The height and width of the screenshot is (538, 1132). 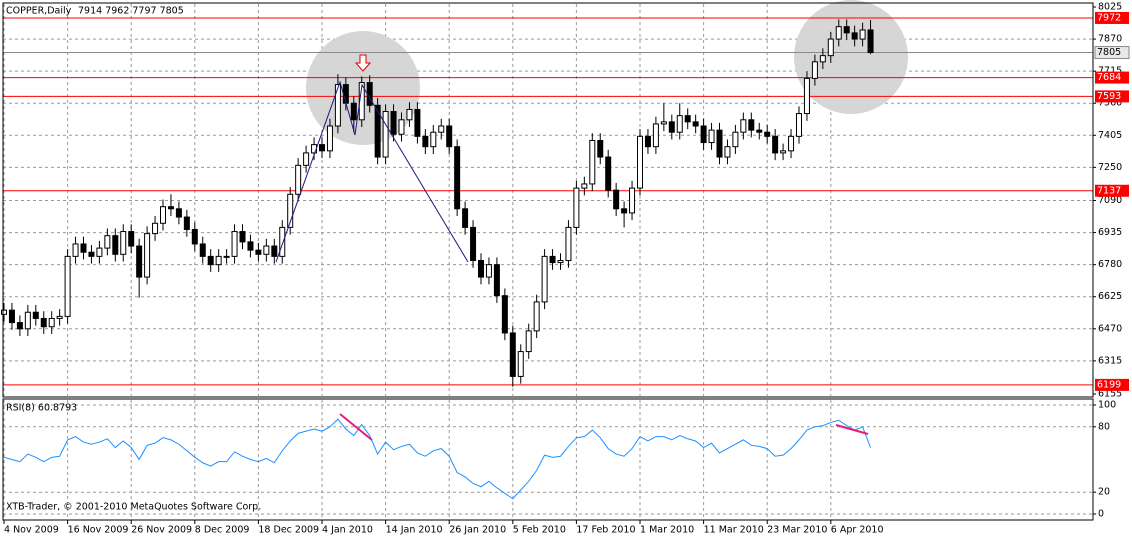 I want to click on symbol-title: COPPER,Daily, so click(x=39, y=11).